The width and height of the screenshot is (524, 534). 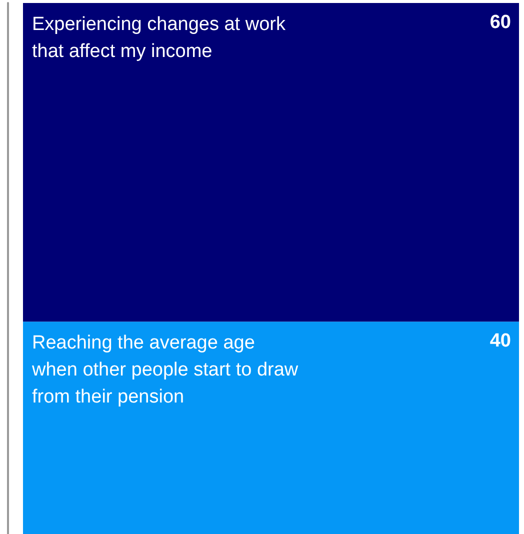 I want to click on series-label: Reaching the average age when other people start to draw from their pension, so click(x=164, y=370).